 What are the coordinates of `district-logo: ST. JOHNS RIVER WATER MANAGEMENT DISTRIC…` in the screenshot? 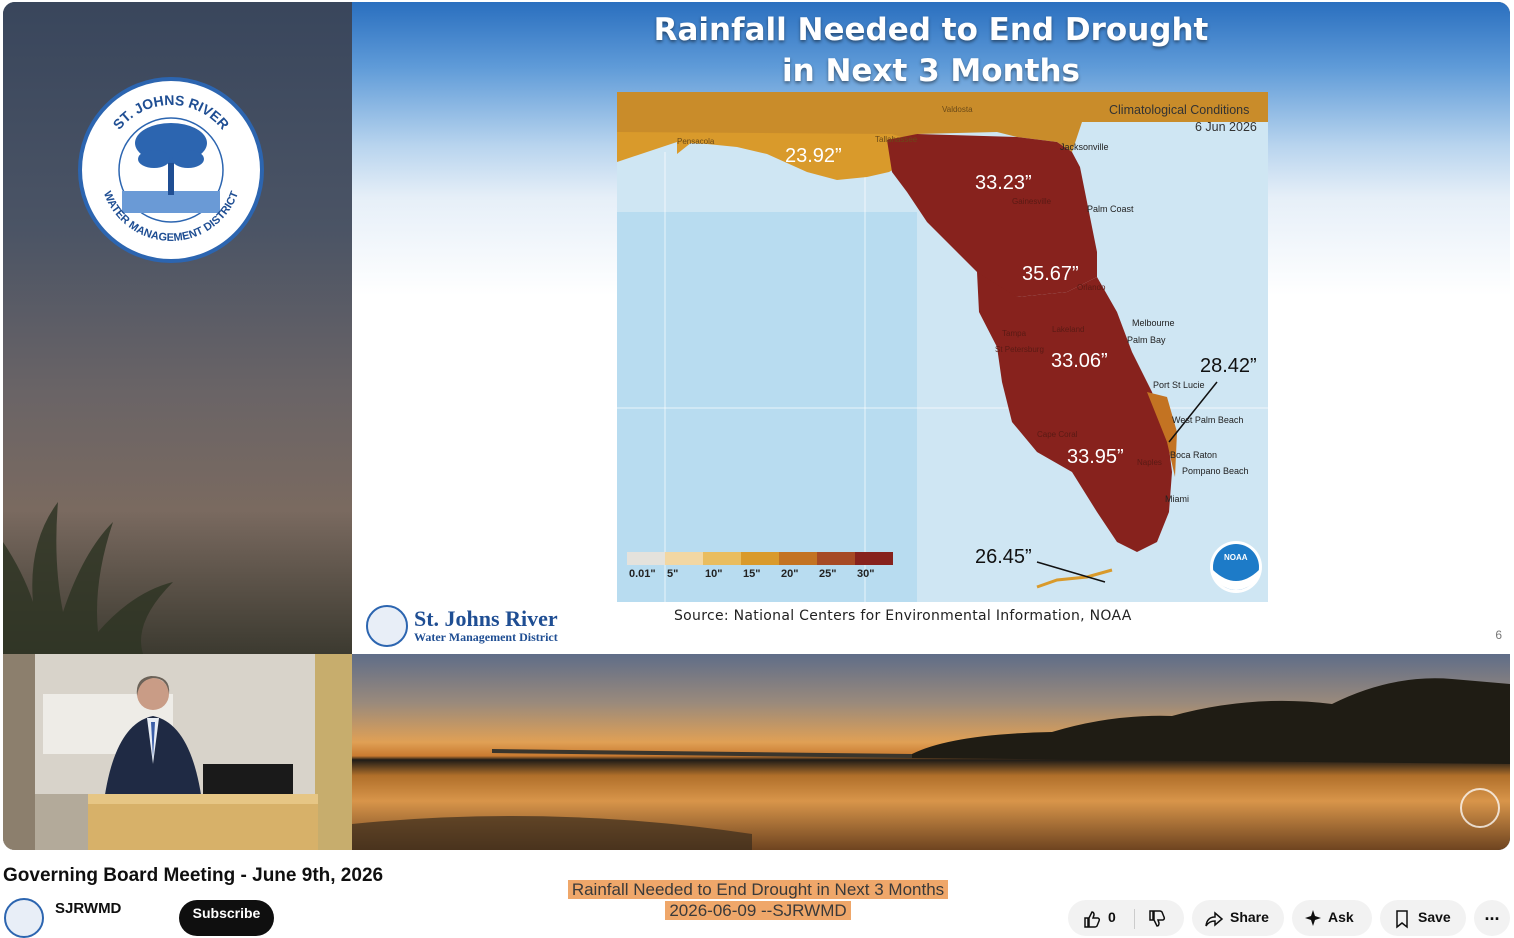 It's located at (171, 170).